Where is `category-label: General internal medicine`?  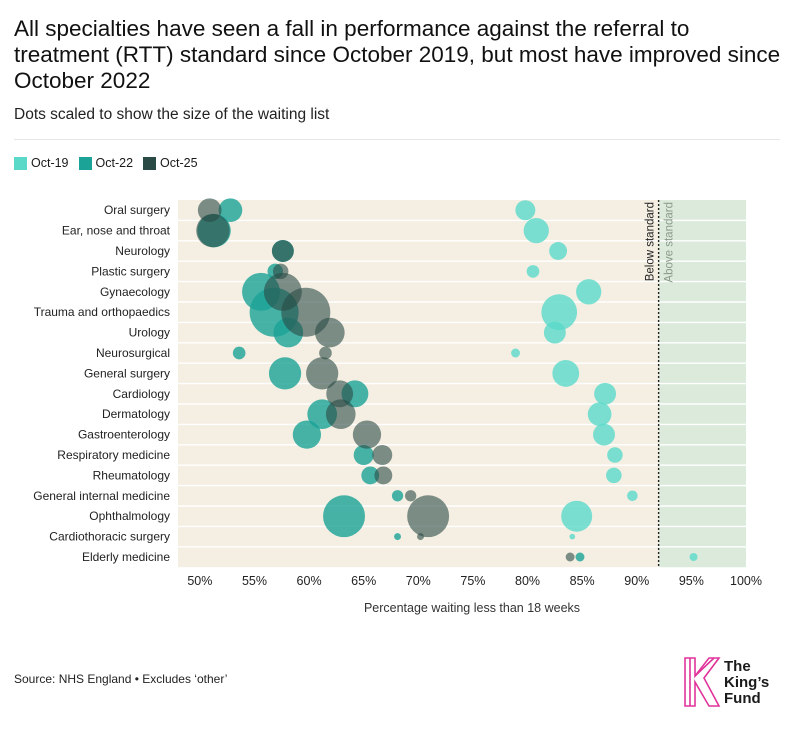
category-label: General internal medicine is located at coordinates (101, 496).